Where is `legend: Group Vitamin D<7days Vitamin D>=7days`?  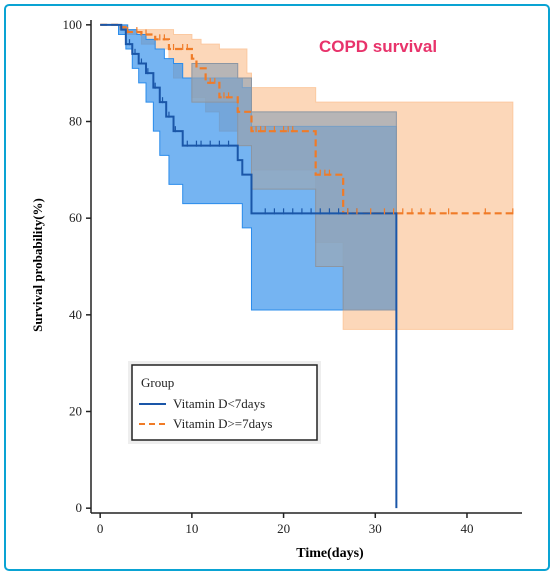 legend: Group Vitamin D<7days Vitamin D>=7days is located at coordinates (224, 402).